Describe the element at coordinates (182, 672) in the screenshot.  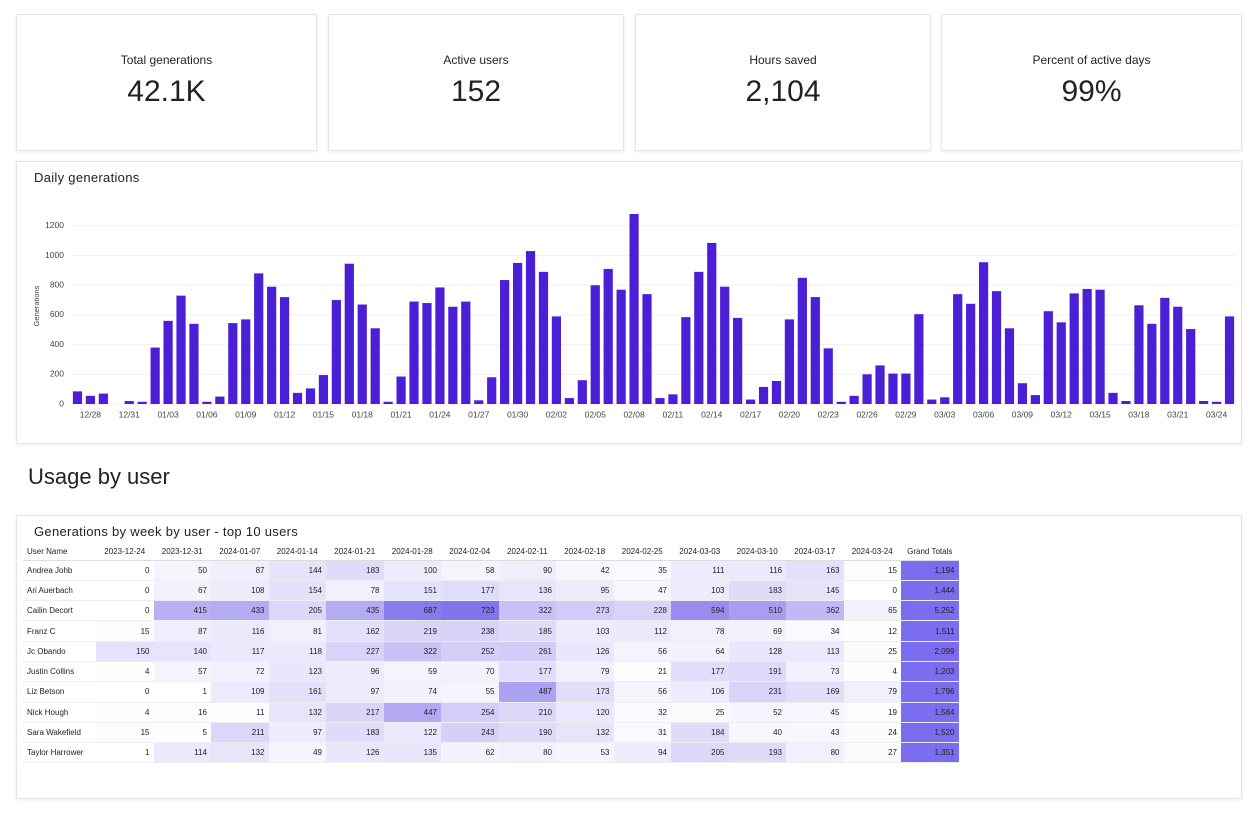
I see `cell: 57` at that location.